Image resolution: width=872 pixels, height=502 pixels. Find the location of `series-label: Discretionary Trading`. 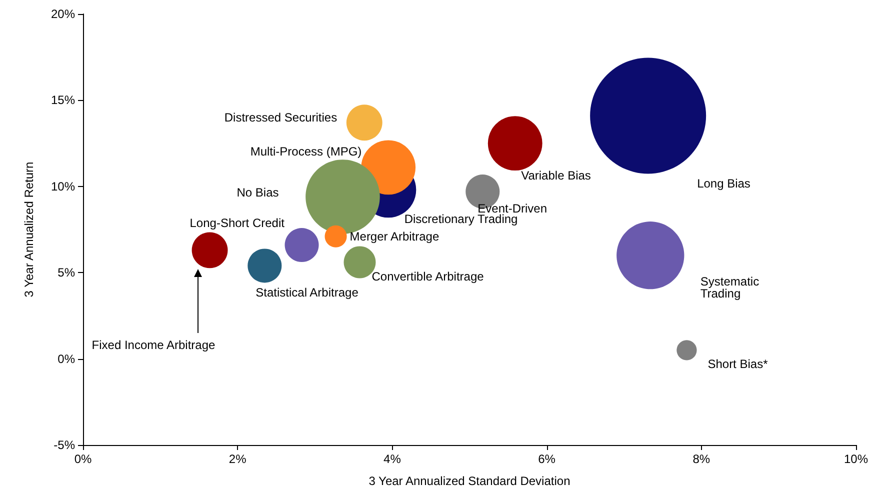

series-label: Discretionary Trading is located at coordinates (461, 219).